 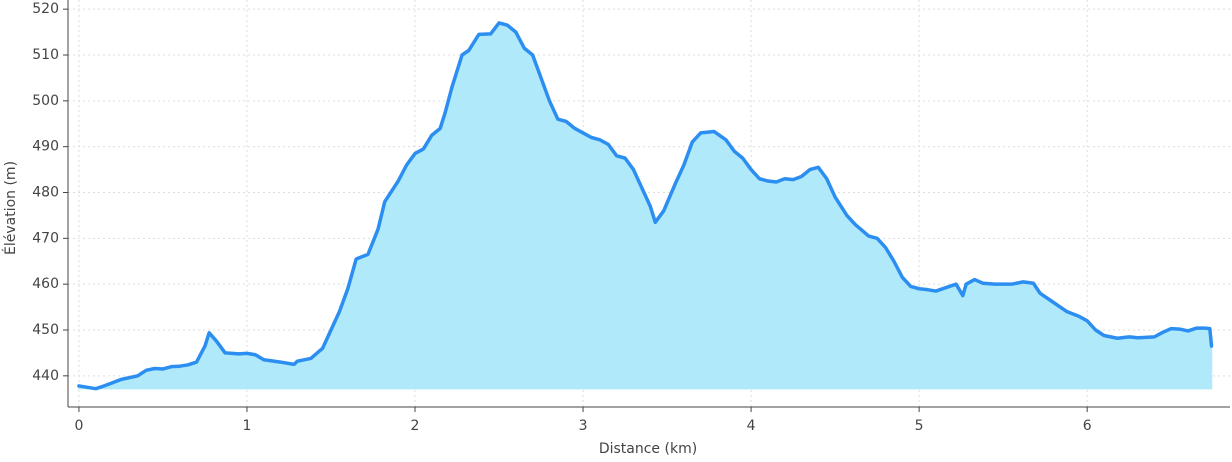 What do you see at coordinates (919, 426) in the screenshot?
I see `x-tick-label: 5` at bounding box center [919, 426].